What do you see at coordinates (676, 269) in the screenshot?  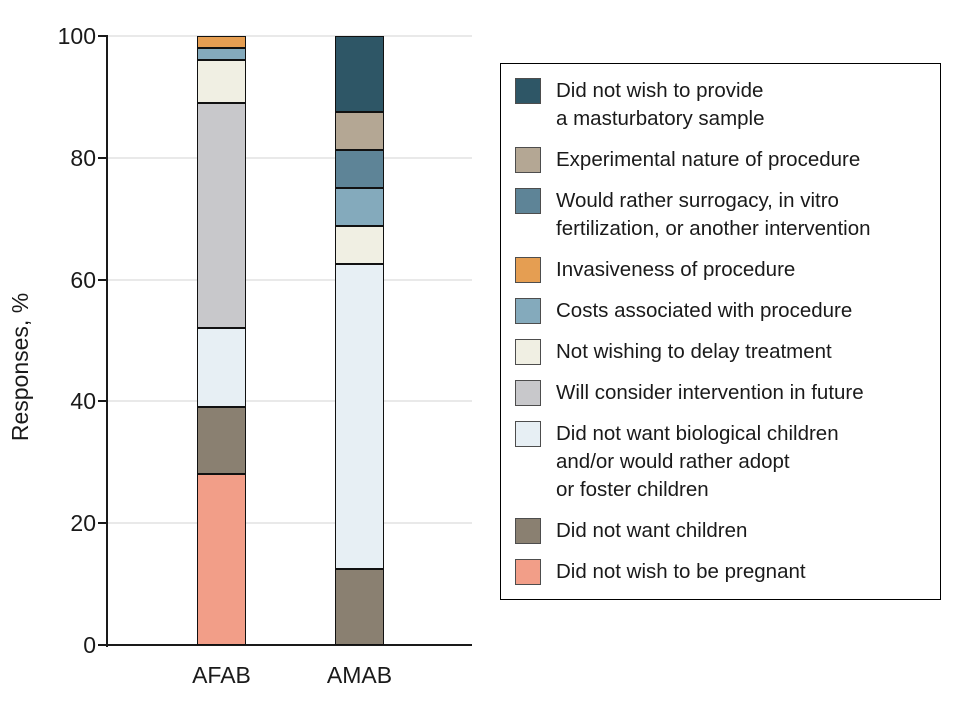 I see `legend-item-label: Invasiveness of procedure` at bounding box center [676, 269].